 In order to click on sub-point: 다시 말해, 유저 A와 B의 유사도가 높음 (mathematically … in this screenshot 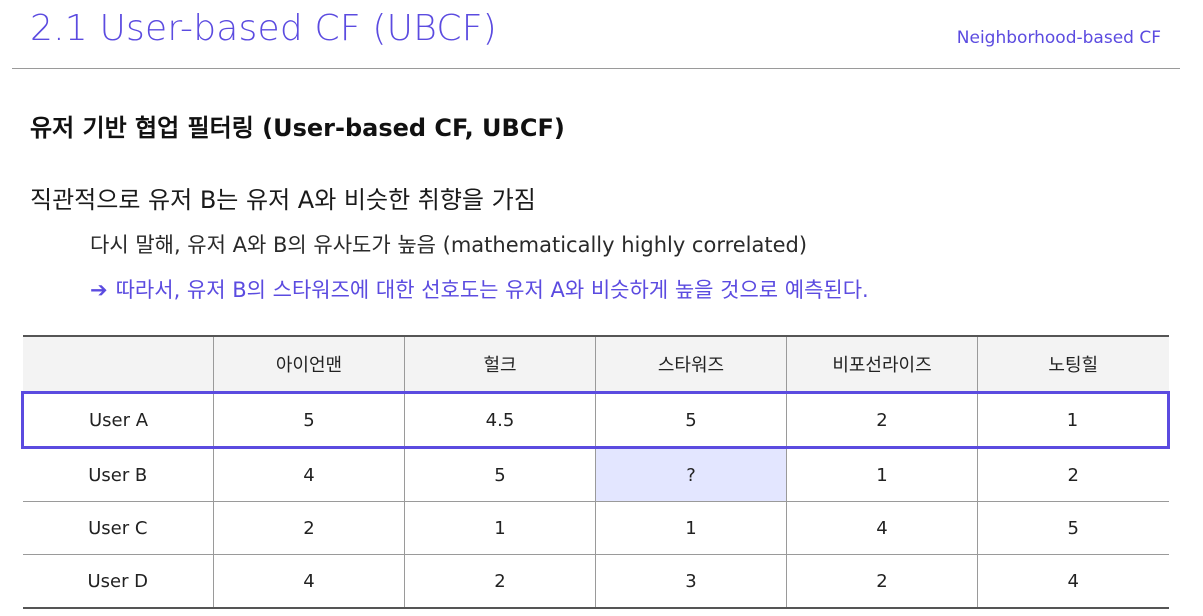, I will do `click(449, 245)`.